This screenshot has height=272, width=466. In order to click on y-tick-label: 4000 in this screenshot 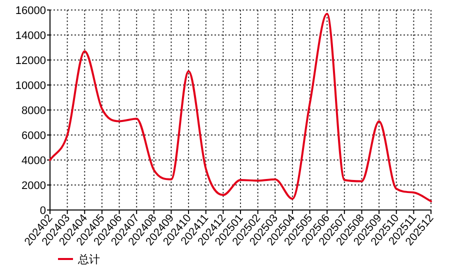, I will do `click(34, 161)`.